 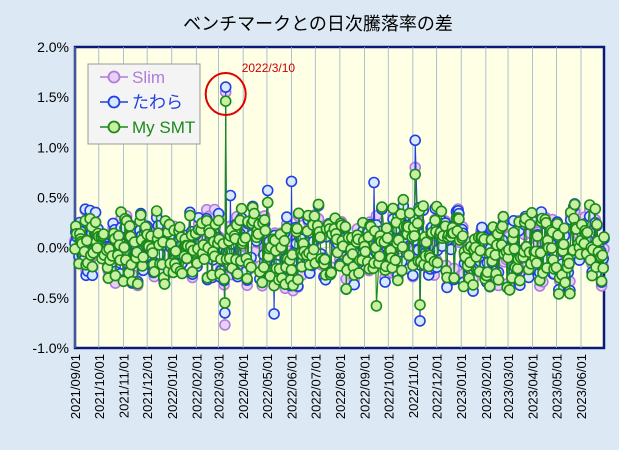 What do you see at coordinates (53, 248) in the screenshot?
I see `y-tick-label: 0.0%` at bounding box center [53, 248].